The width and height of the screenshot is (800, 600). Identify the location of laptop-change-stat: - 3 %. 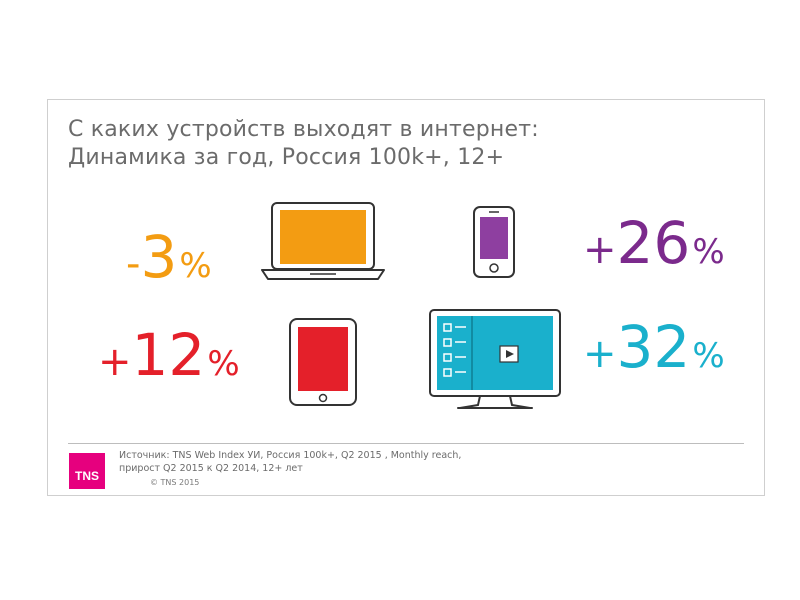
(169, 257).